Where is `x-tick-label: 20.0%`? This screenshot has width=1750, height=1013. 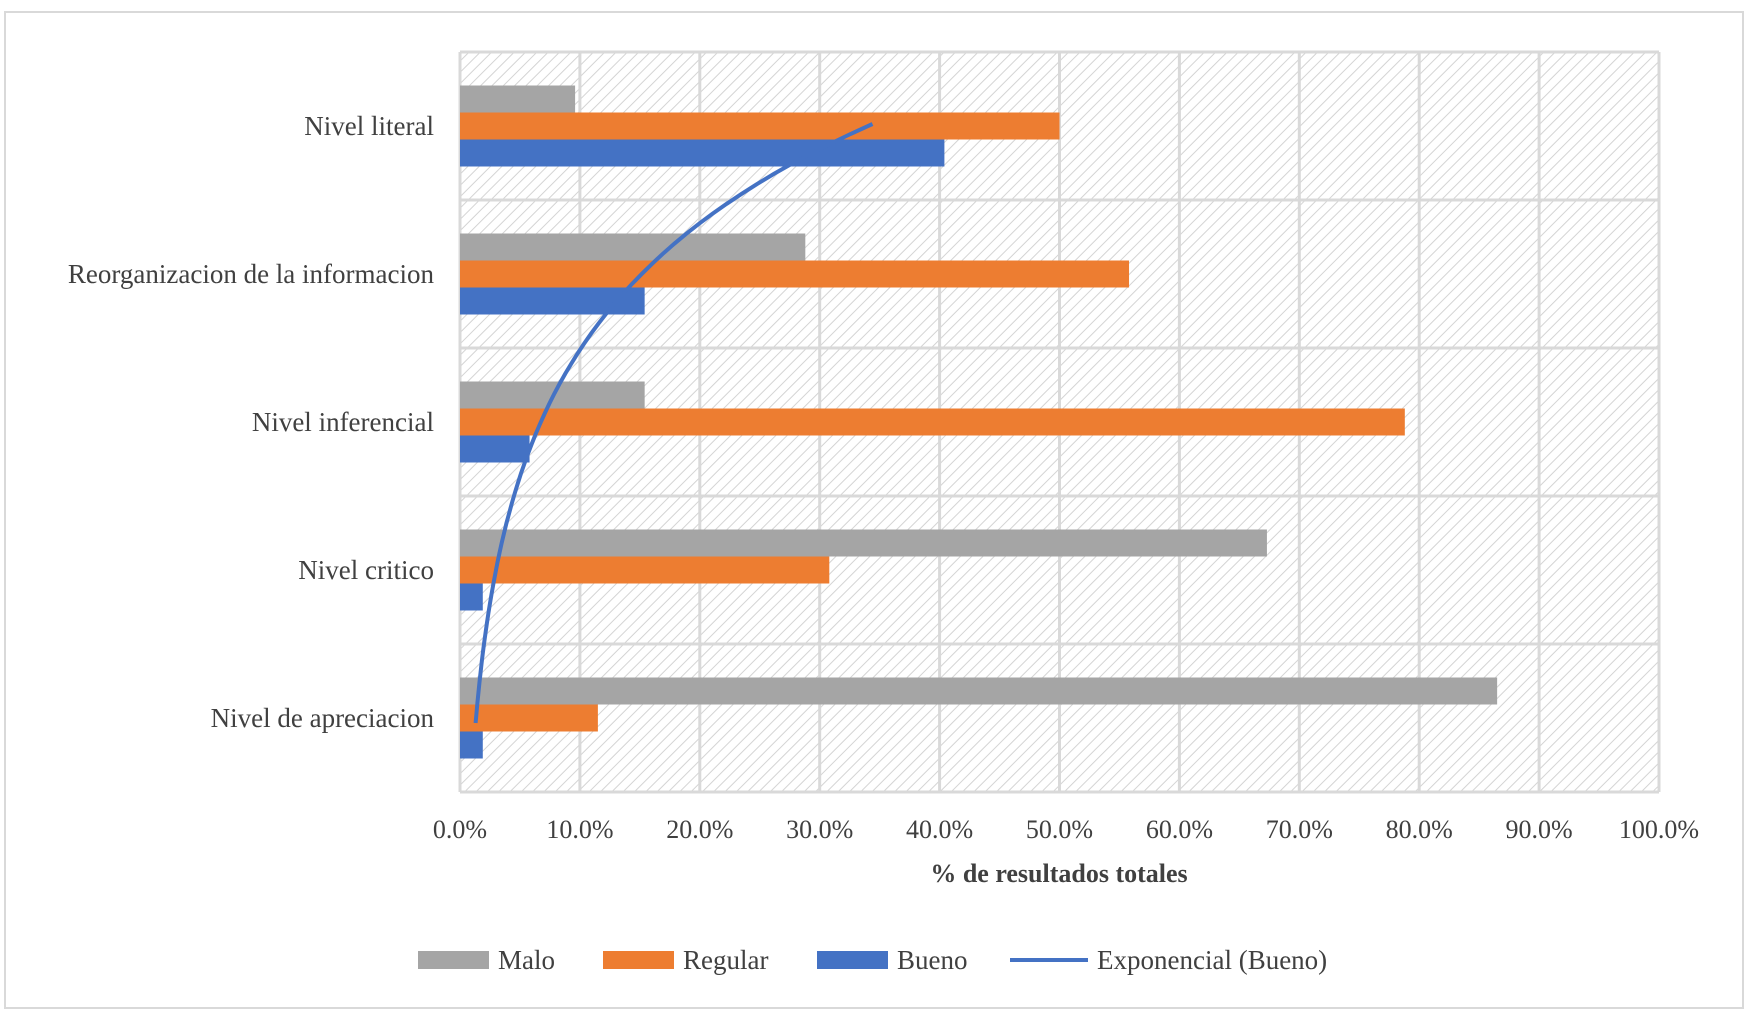
x-tick-label: 20.0% is located at coordinates (699, 829).